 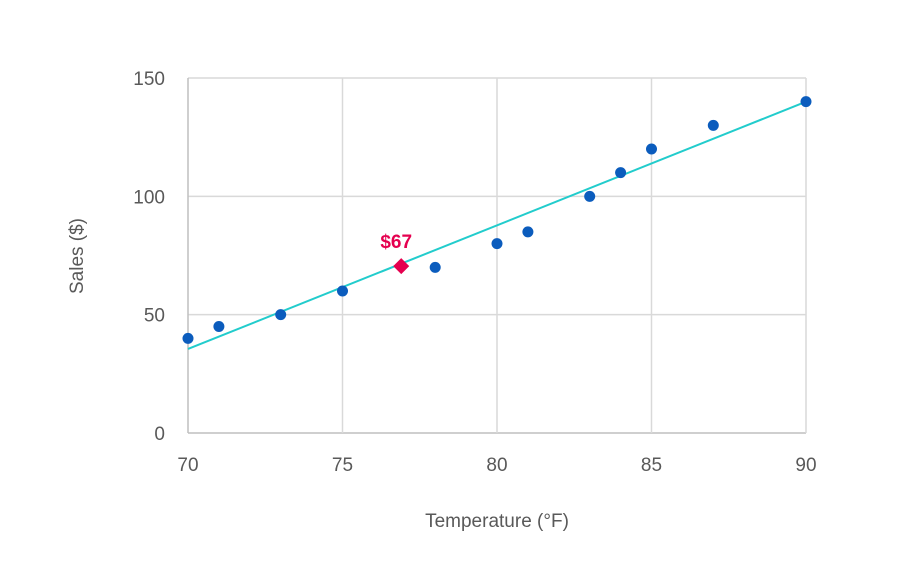 I want to click on x-tick-label: 85, so click(x=651, y=465).